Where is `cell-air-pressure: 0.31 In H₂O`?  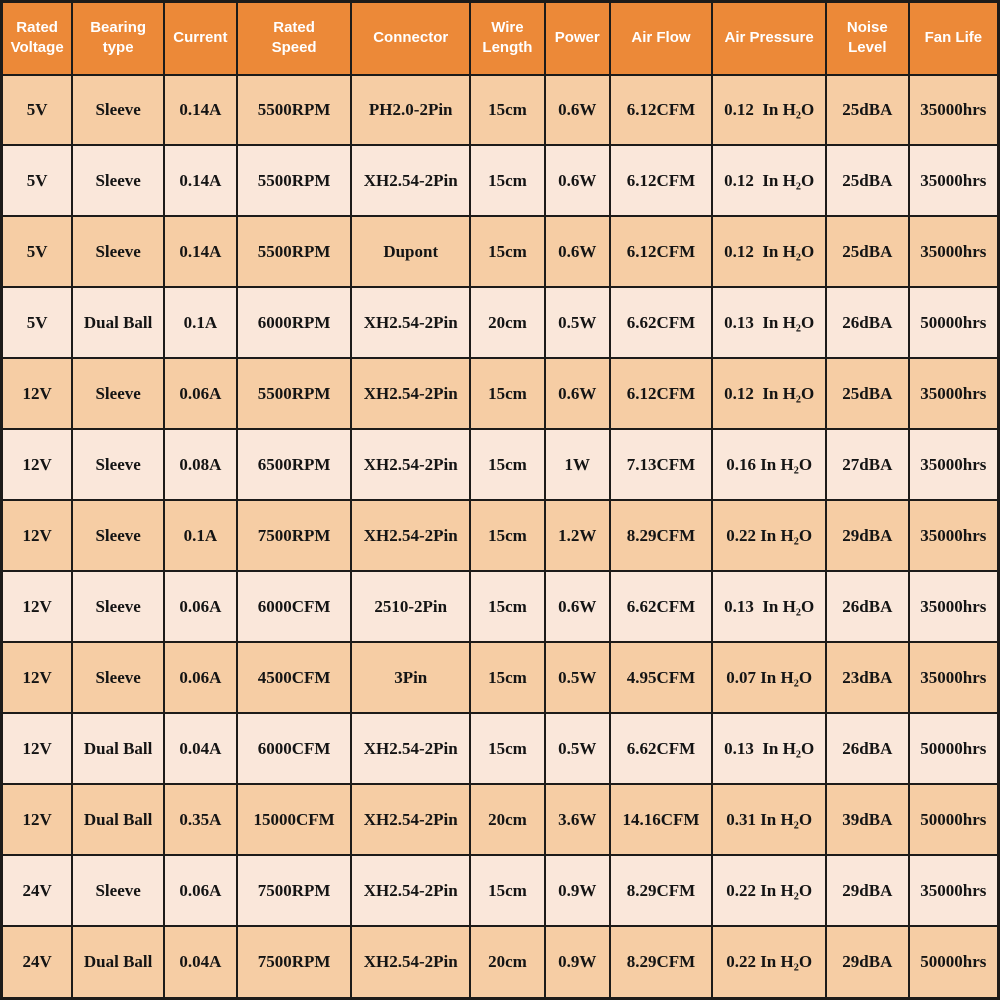 cell-air-pressure: 0.31 In H₂O is located at coordinates (769, 820).